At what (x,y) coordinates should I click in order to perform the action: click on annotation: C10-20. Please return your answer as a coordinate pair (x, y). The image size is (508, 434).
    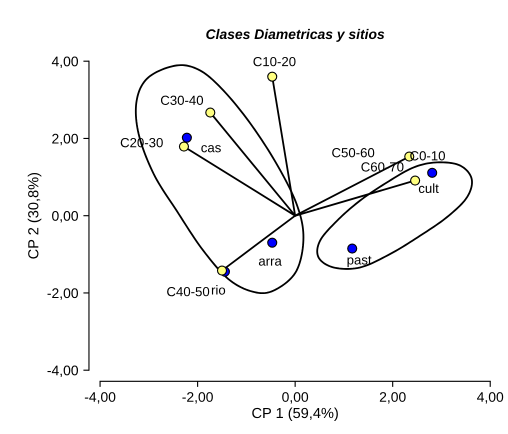
    Looking at the image, I should click on (274, 61).